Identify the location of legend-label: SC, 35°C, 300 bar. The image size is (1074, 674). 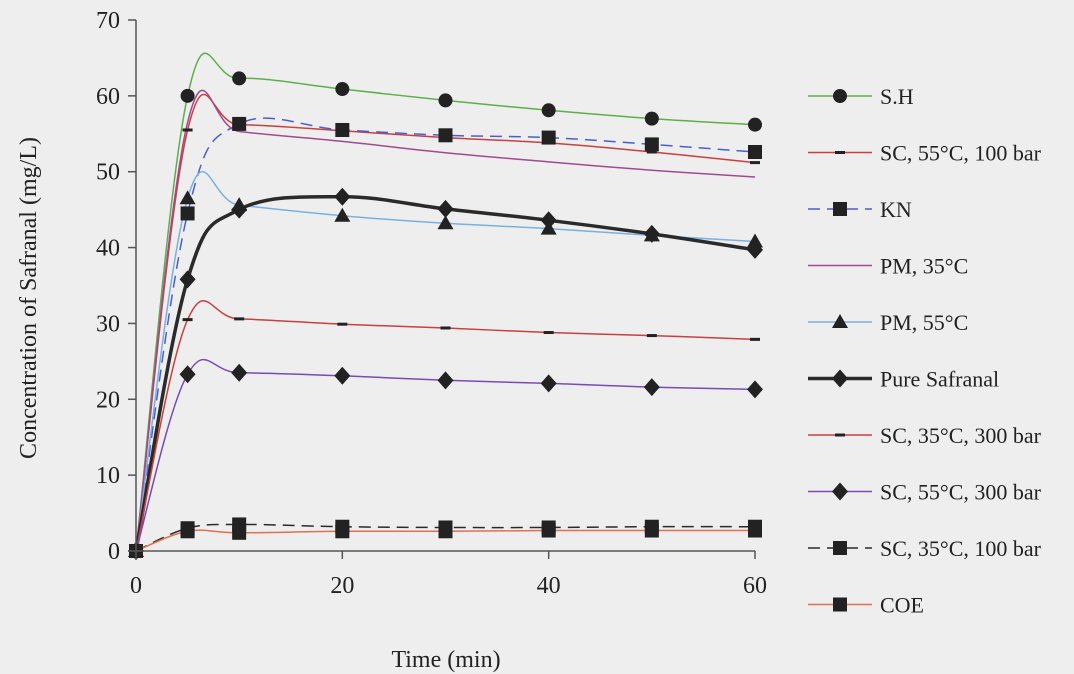
(961, 435).